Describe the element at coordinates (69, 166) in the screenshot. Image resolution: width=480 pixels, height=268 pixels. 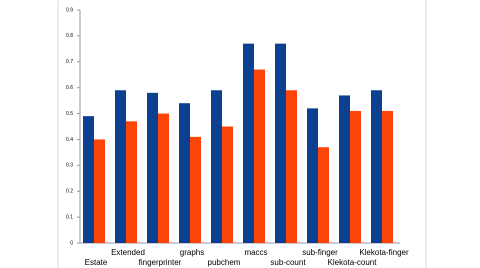
I see `y-tick-label: 0.3` at that location.